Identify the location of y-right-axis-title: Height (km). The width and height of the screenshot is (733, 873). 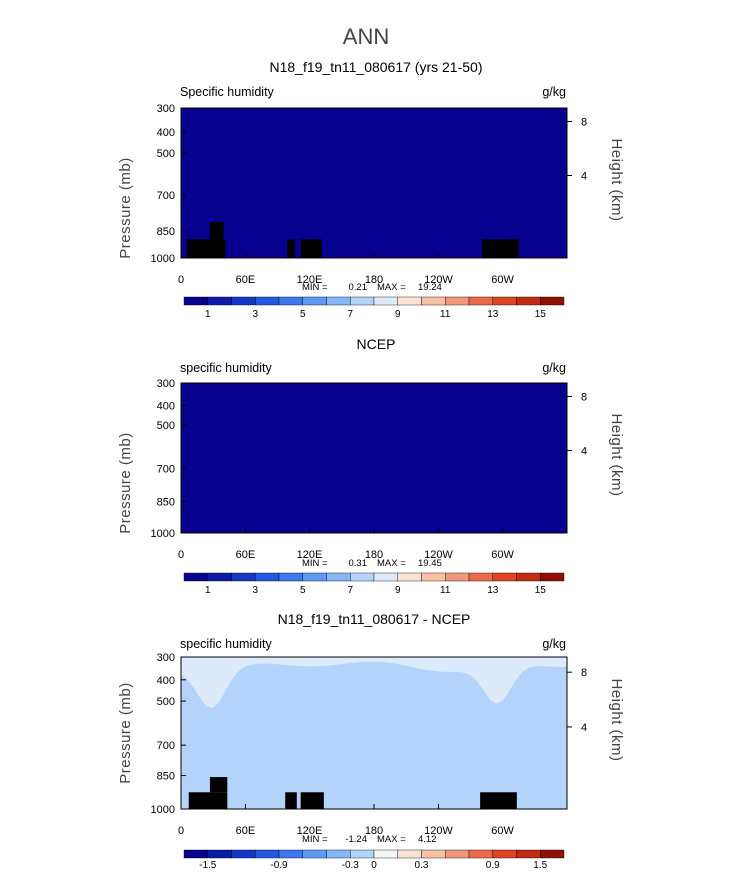
(616, 454).